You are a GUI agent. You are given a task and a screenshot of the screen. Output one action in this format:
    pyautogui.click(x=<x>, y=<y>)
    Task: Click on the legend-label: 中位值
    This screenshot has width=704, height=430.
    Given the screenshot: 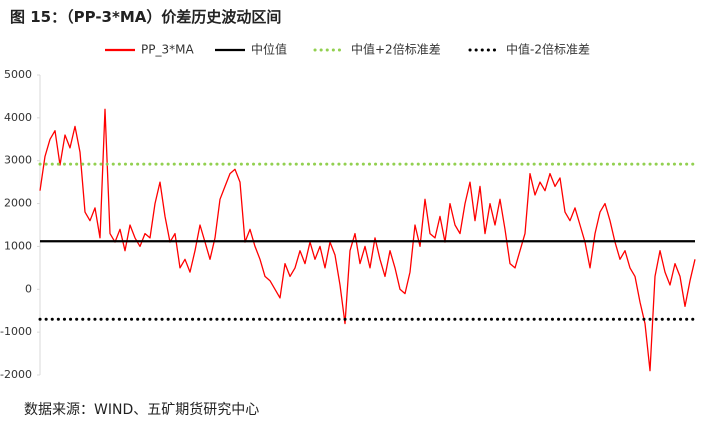 What is the action you would take?
    pyautogui.click(x=269, y=49)
    